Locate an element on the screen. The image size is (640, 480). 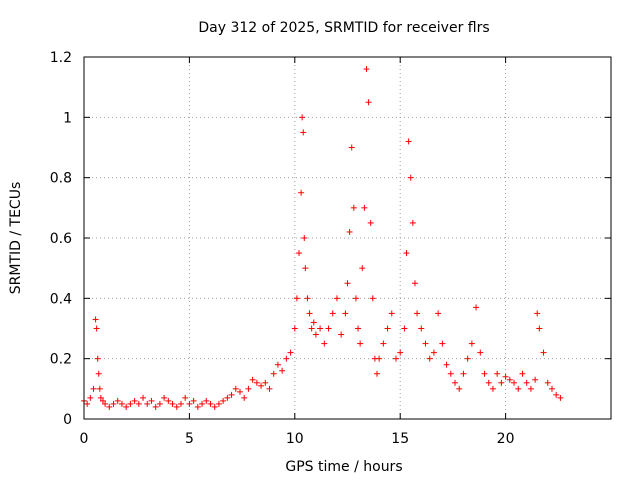
y-tick-label: 0.8 is located at coordinates (61, 179).